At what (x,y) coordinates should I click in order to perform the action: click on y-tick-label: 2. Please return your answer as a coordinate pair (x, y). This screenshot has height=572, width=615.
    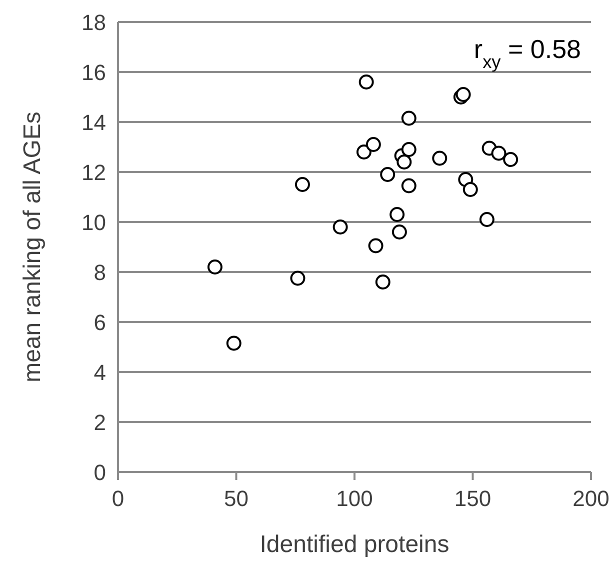
    Looking at the image, I should click on (100, 422).